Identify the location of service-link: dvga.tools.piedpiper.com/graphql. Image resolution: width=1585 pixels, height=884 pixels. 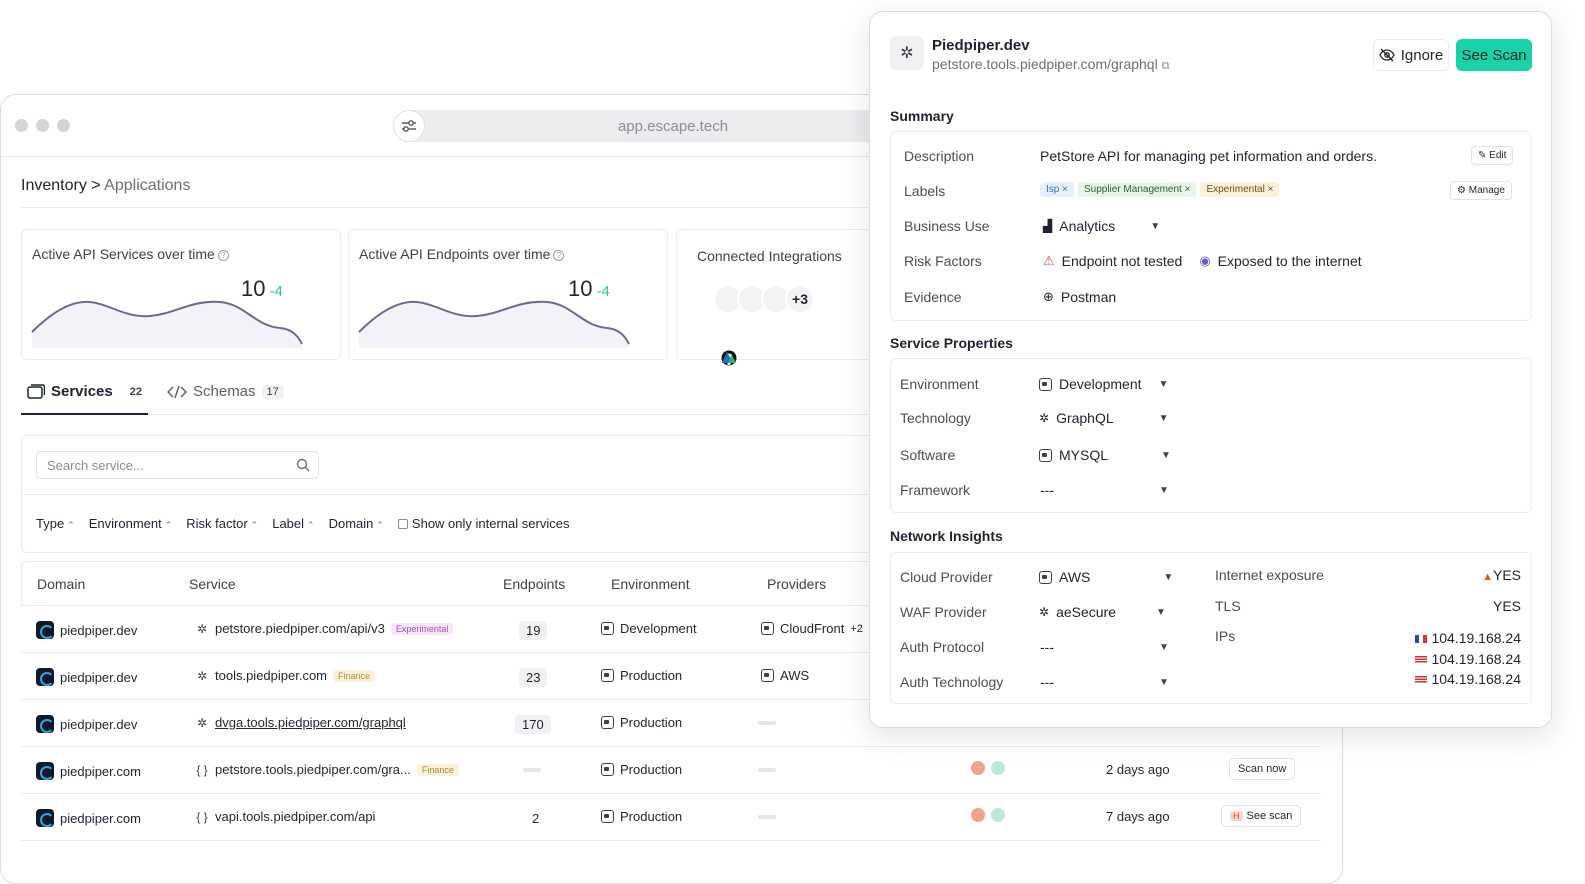
(310, 722).